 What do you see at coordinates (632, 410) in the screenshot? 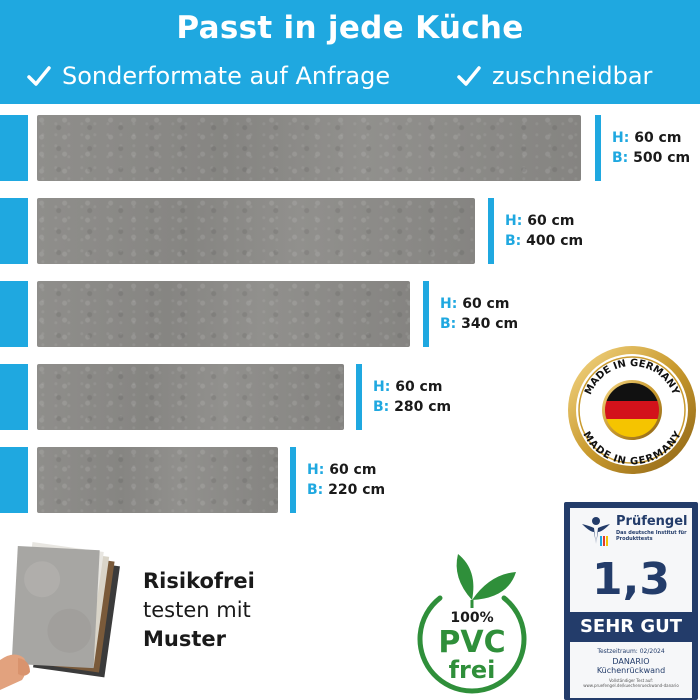
I see `made-in-germany-seal: MADE IN GERMANY MADE IN GERMANY` at bounding box center [632, 410].